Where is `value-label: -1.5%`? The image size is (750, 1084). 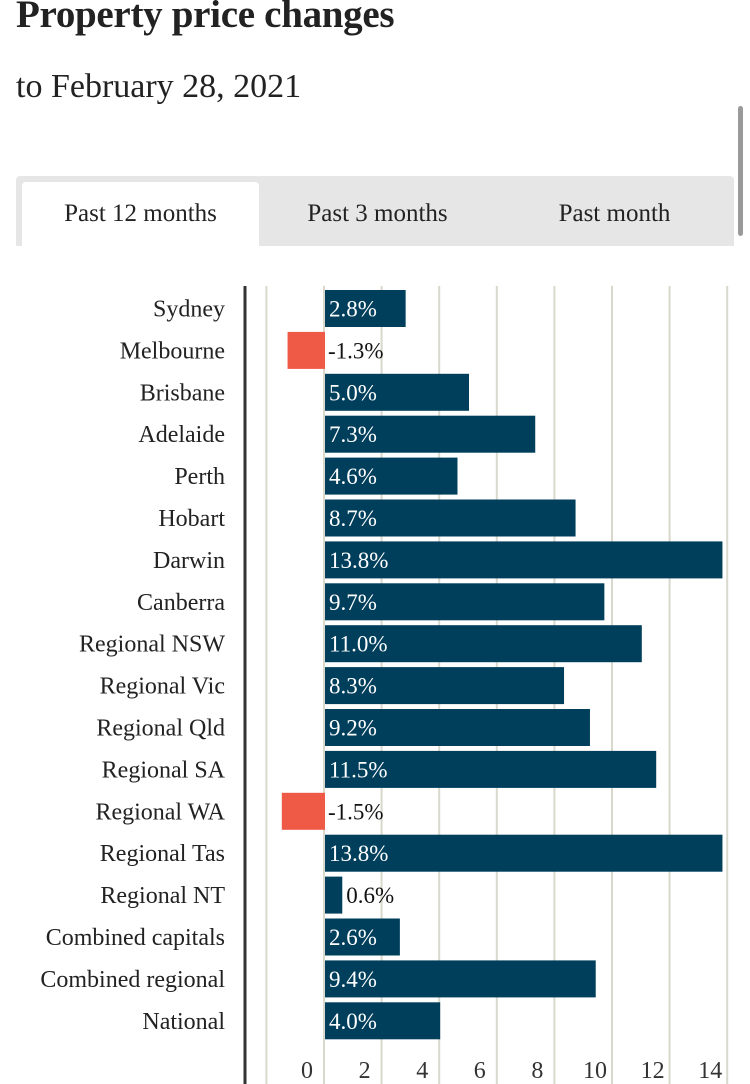
value-label: -1.5% is located at coordinates (356, 811).